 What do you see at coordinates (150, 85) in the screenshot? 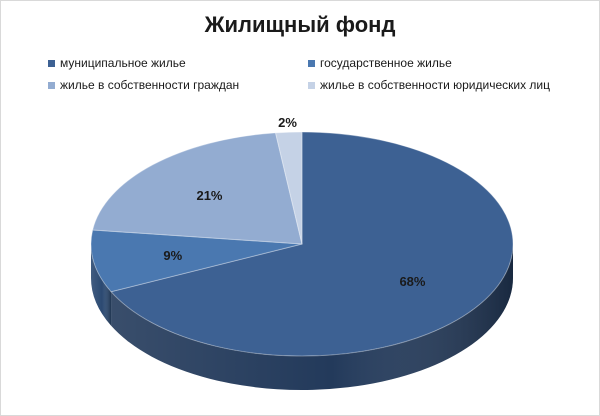
I see `legend-label: жилье в собственности граждан` at bounding box center [150, 85].